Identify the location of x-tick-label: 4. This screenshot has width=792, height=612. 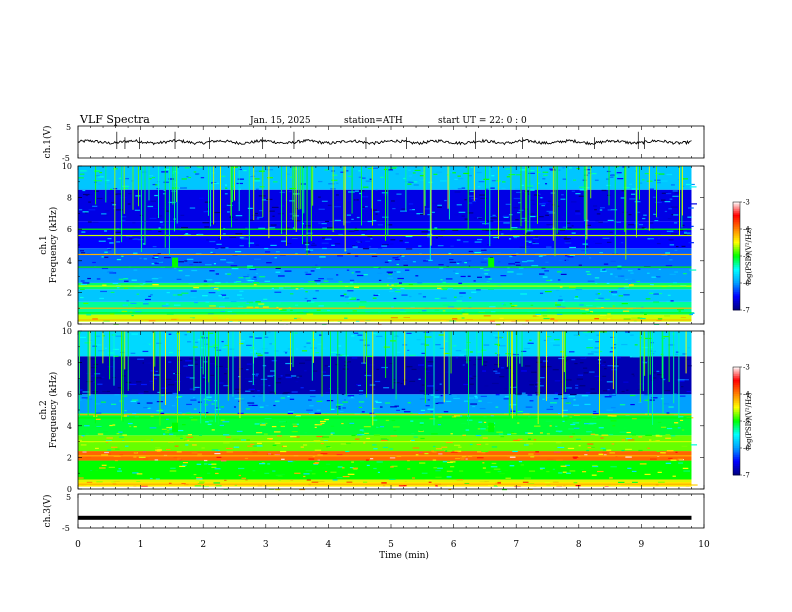
(329, 545).